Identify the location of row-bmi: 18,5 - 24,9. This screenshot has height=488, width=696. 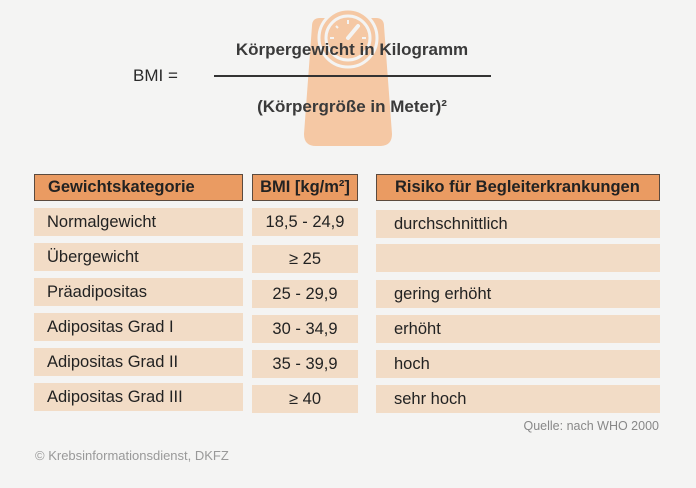
(305, 222).